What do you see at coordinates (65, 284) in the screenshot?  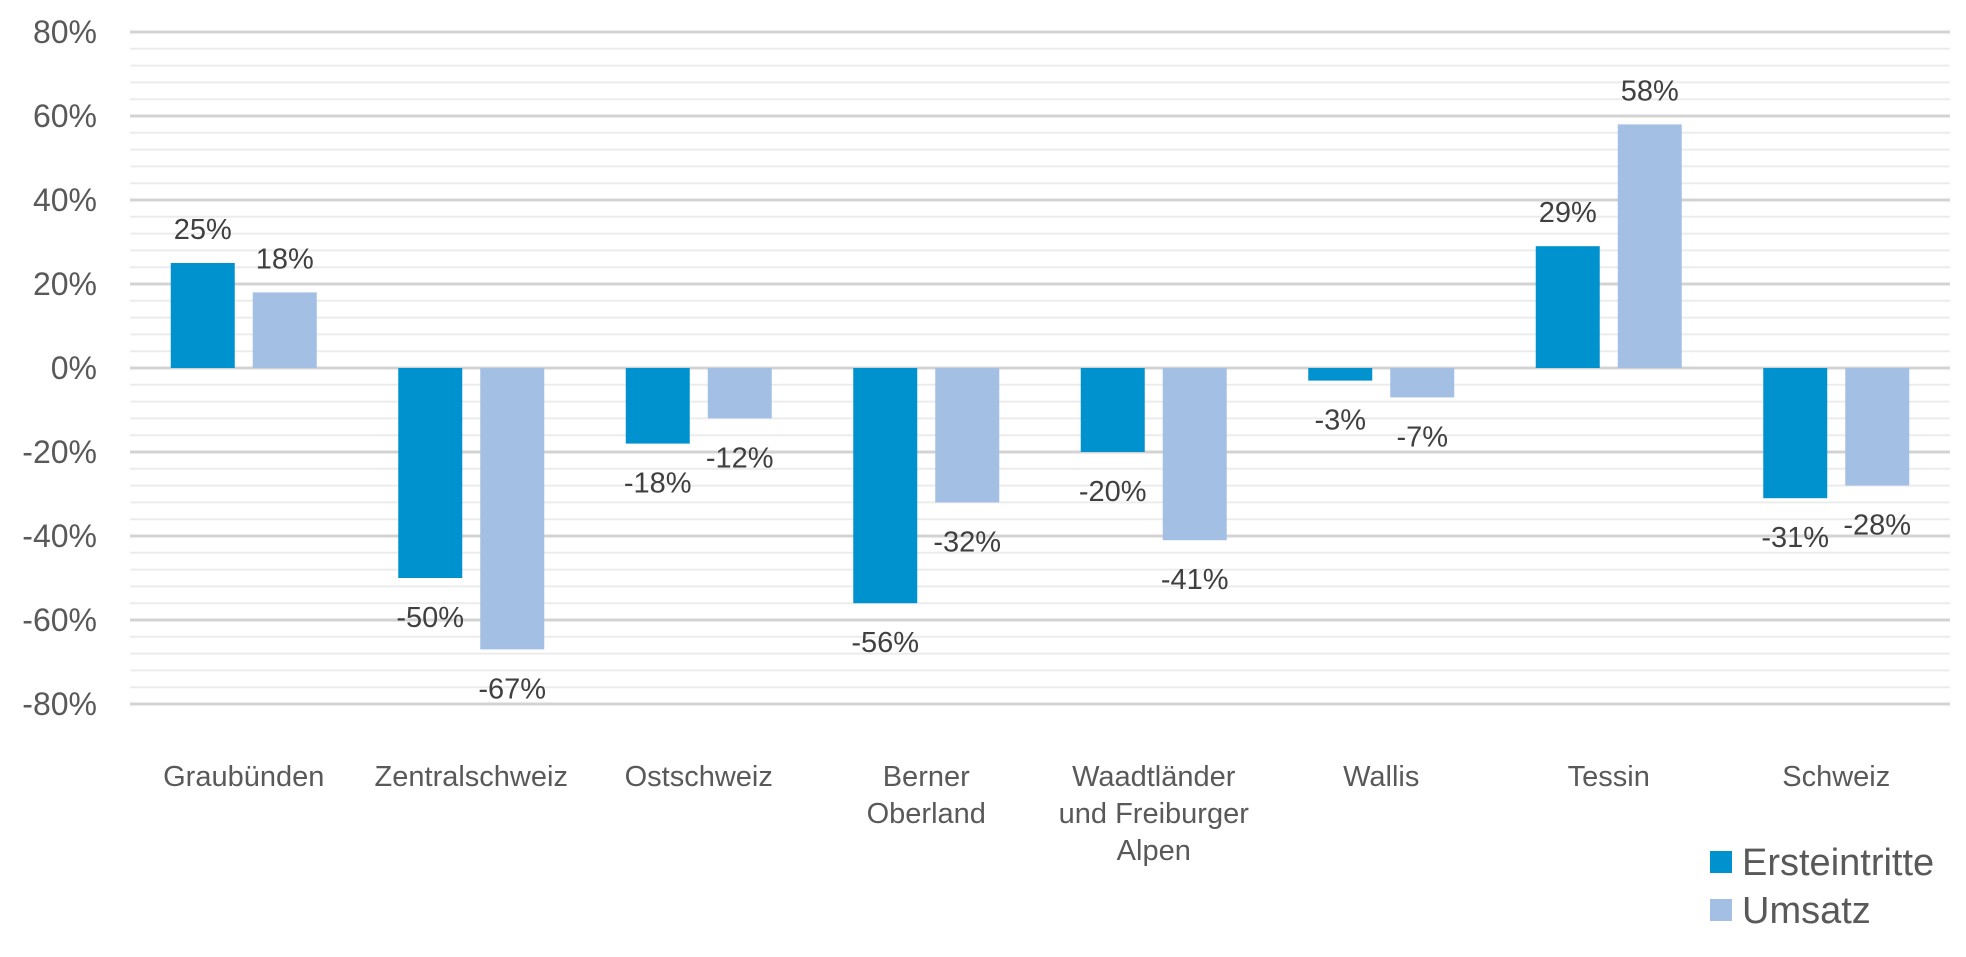 I see `y-tick-label: 20%` at bounding box center [65, 284].